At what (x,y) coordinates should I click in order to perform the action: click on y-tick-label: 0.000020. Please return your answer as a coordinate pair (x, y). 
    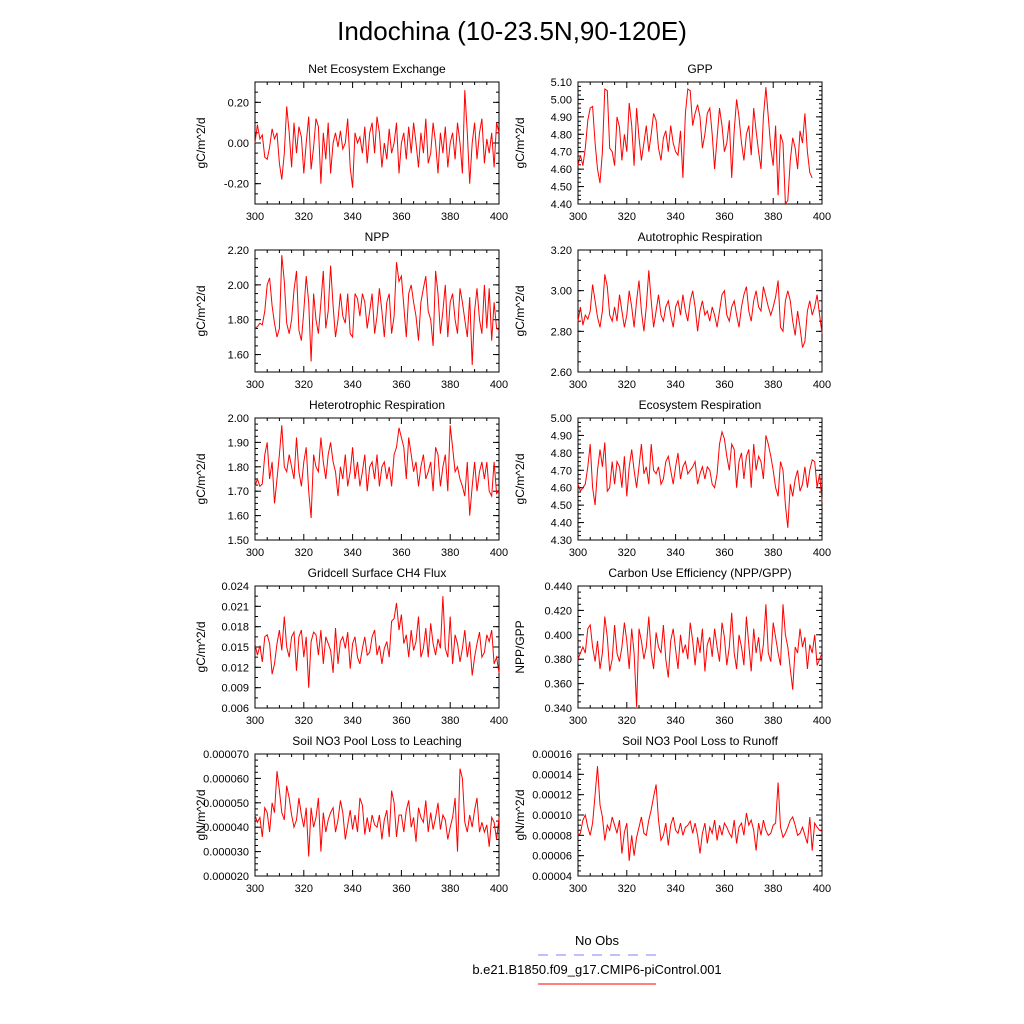
    Looking at the image, I should click on (226, 877).